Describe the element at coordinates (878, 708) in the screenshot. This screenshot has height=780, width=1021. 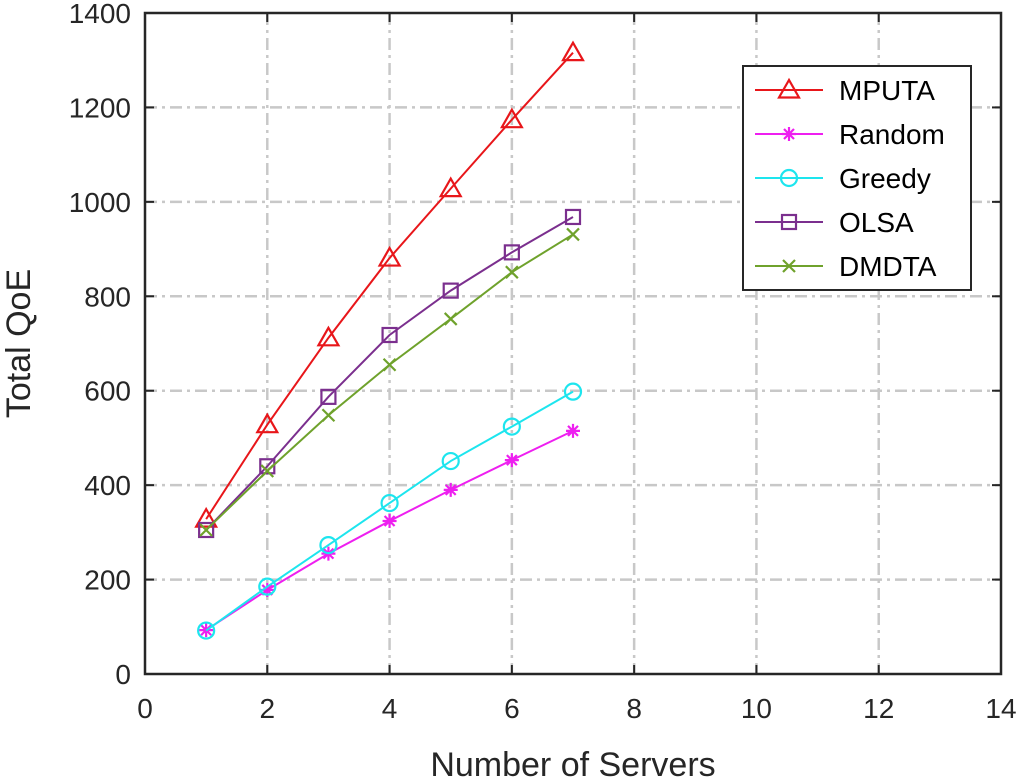
I see `x-tick-label: 12` at that location.